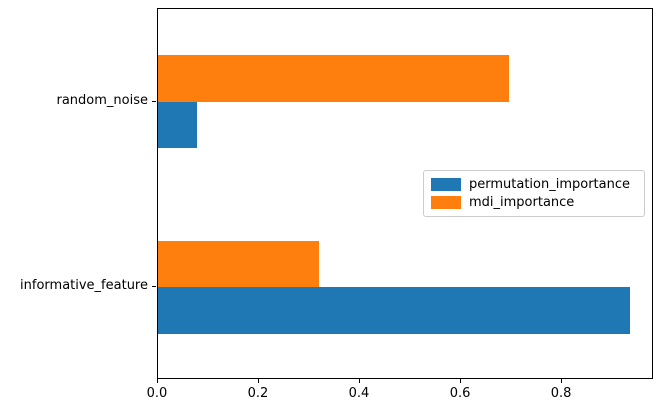 The image size is (662, 413). What do you see at coordinates (238, 264) in the screenshot?
I see `bar-mdi_importance-informative_feature` at bounding box center [238, 264].